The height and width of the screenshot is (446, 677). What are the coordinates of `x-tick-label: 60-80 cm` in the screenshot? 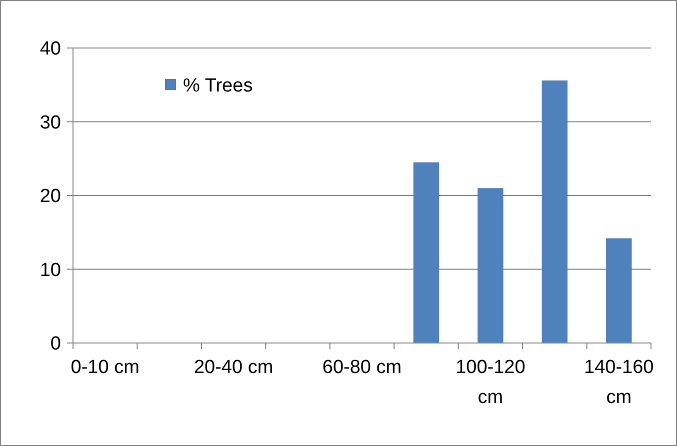 It's located at (362, 367).